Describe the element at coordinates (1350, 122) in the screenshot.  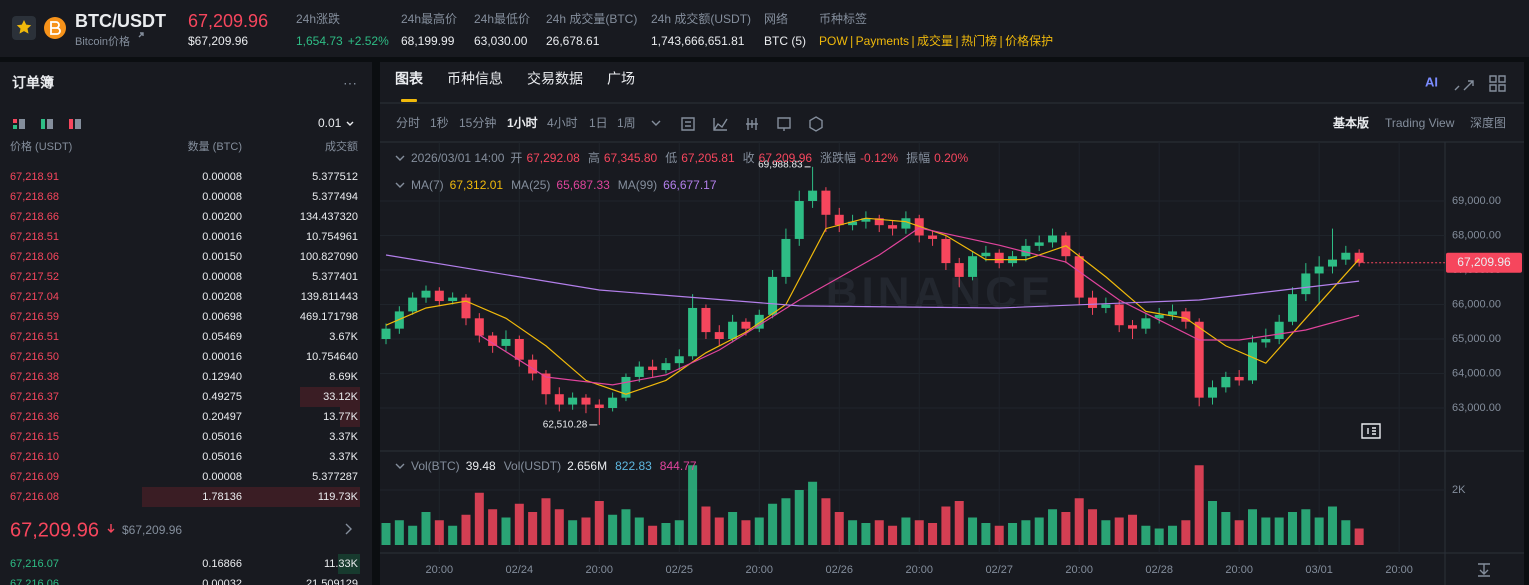
I see `view-option: 基本版` at that location.